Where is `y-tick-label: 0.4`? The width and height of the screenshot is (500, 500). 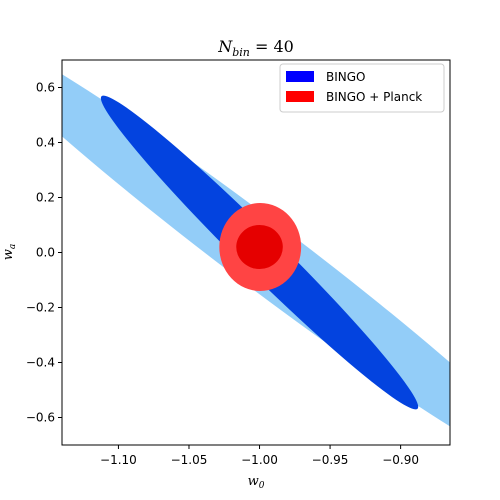
y-tick-label: 0.4 is located at coordinates (45, 143).